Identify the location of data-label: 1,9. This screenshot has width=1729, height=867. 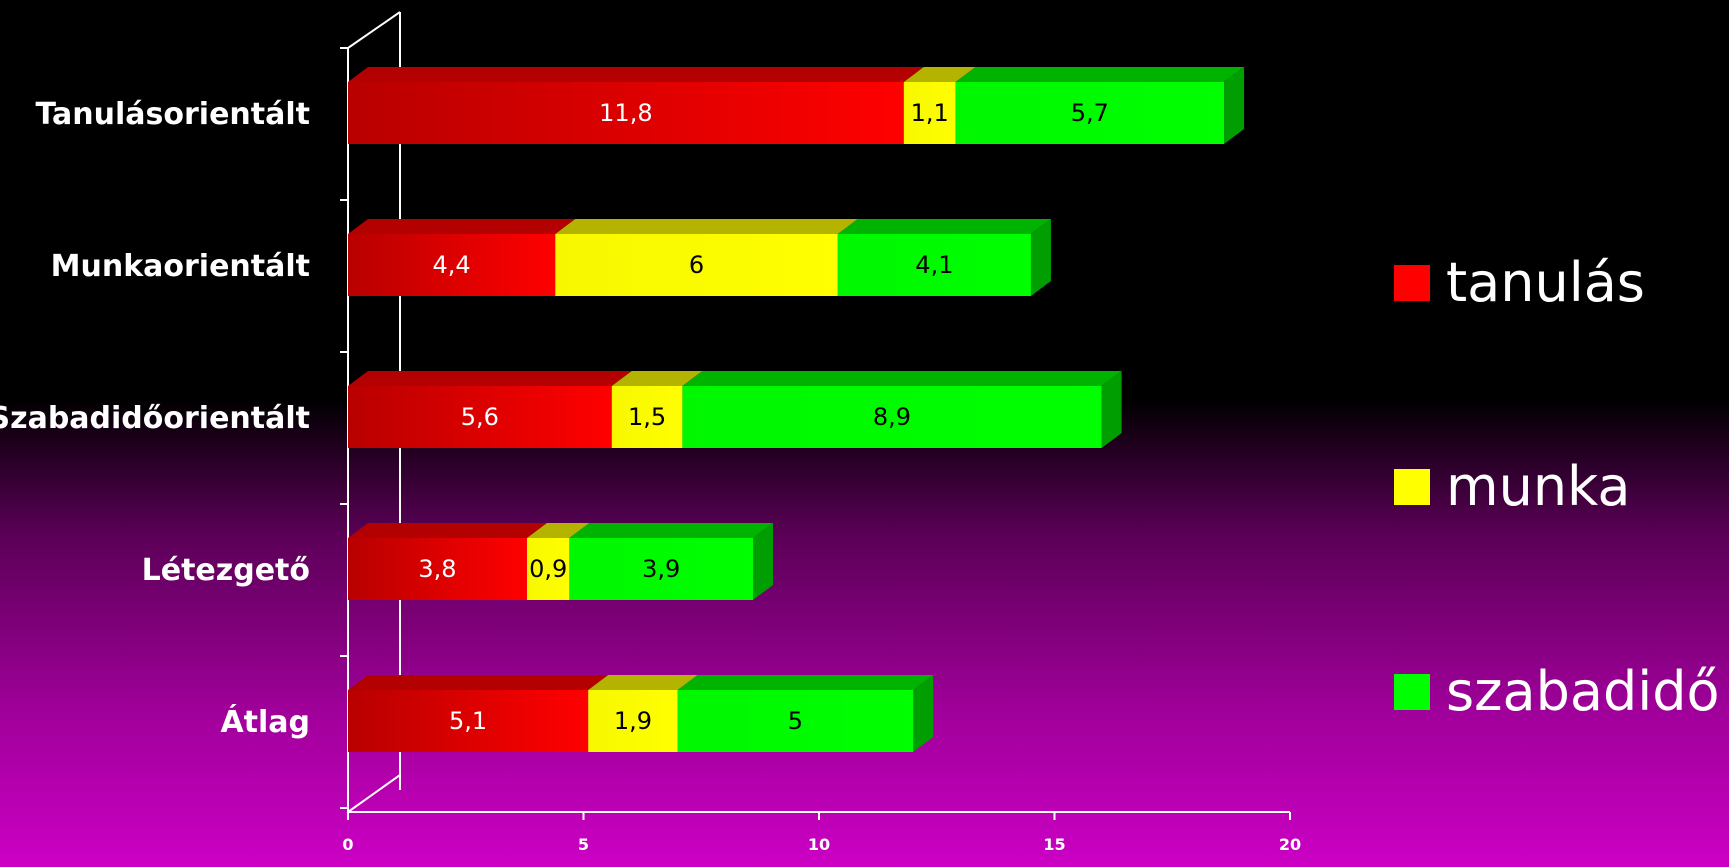
(633, 721).